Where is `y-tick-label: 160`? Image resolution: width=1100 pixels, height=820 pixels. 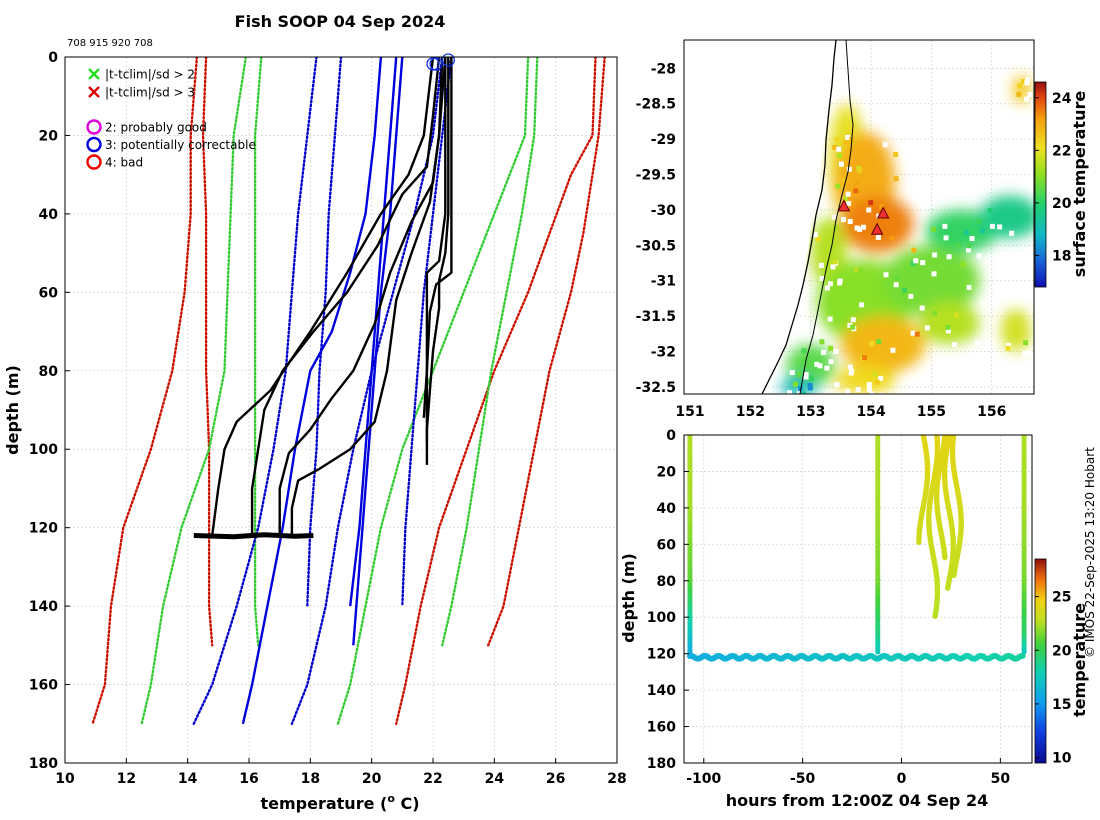
y-tick-label: 160 is located at coordinates (43, 686).